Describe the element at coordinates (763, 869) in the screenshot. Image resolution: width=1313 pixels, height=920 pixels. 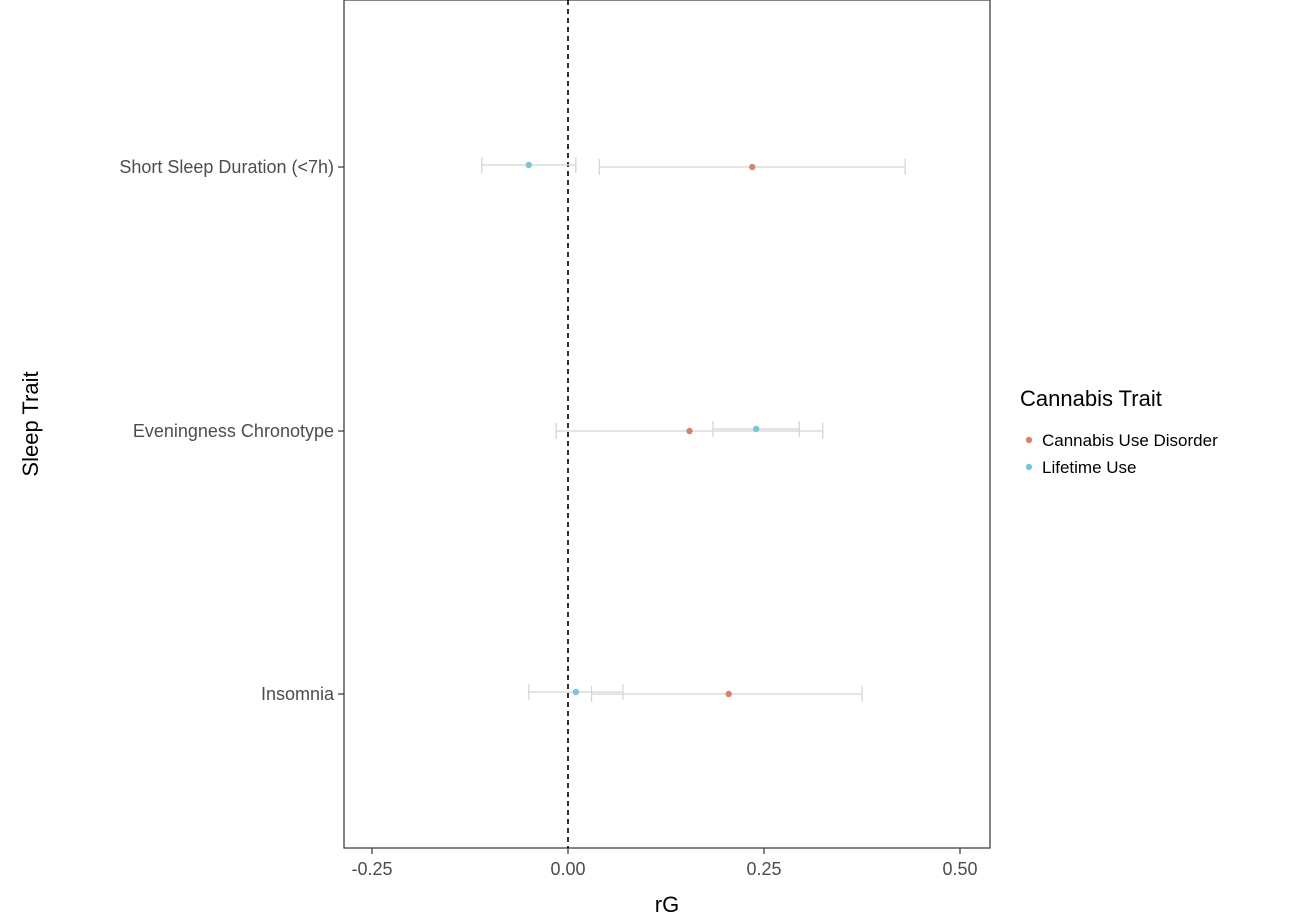
I see `x-tick-label: 0.25` at that location.